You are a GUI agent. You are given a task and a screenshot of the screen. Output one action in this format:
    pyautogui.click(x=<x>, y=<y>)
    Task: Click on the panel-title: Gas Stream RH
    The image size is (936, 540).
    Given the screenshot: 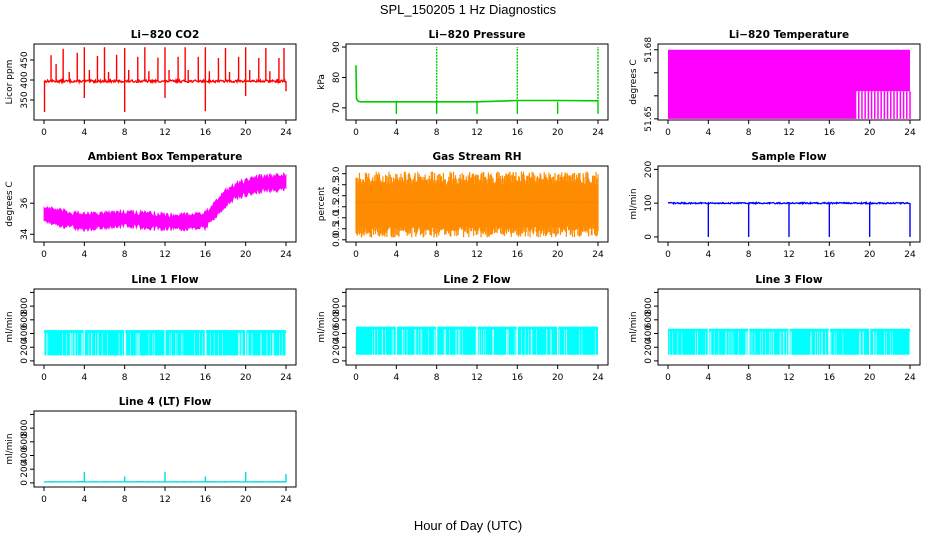 What is the action you would take?
    pyautogui.click(x=476, y=157)
    